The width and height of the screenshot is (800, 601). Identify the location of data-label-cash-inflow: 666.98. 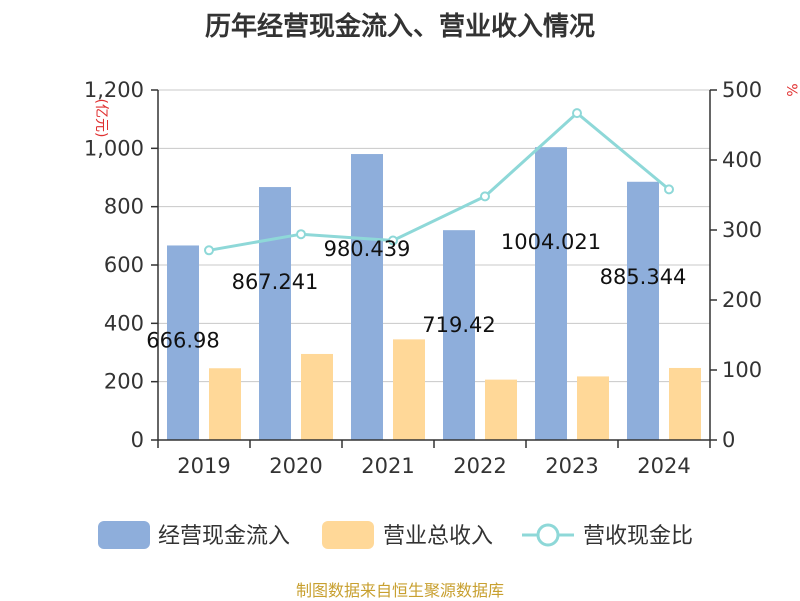
(182, 340).